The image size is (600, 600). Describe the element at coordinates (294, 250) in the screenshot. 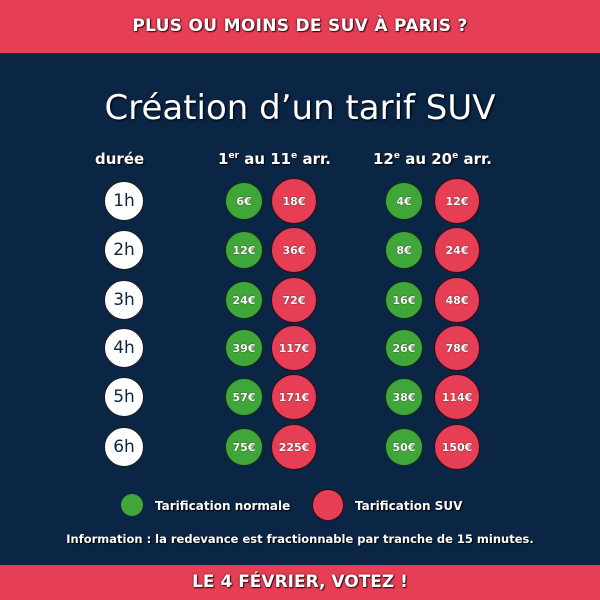

I see `zone1-suv-price: 36€` at that location.